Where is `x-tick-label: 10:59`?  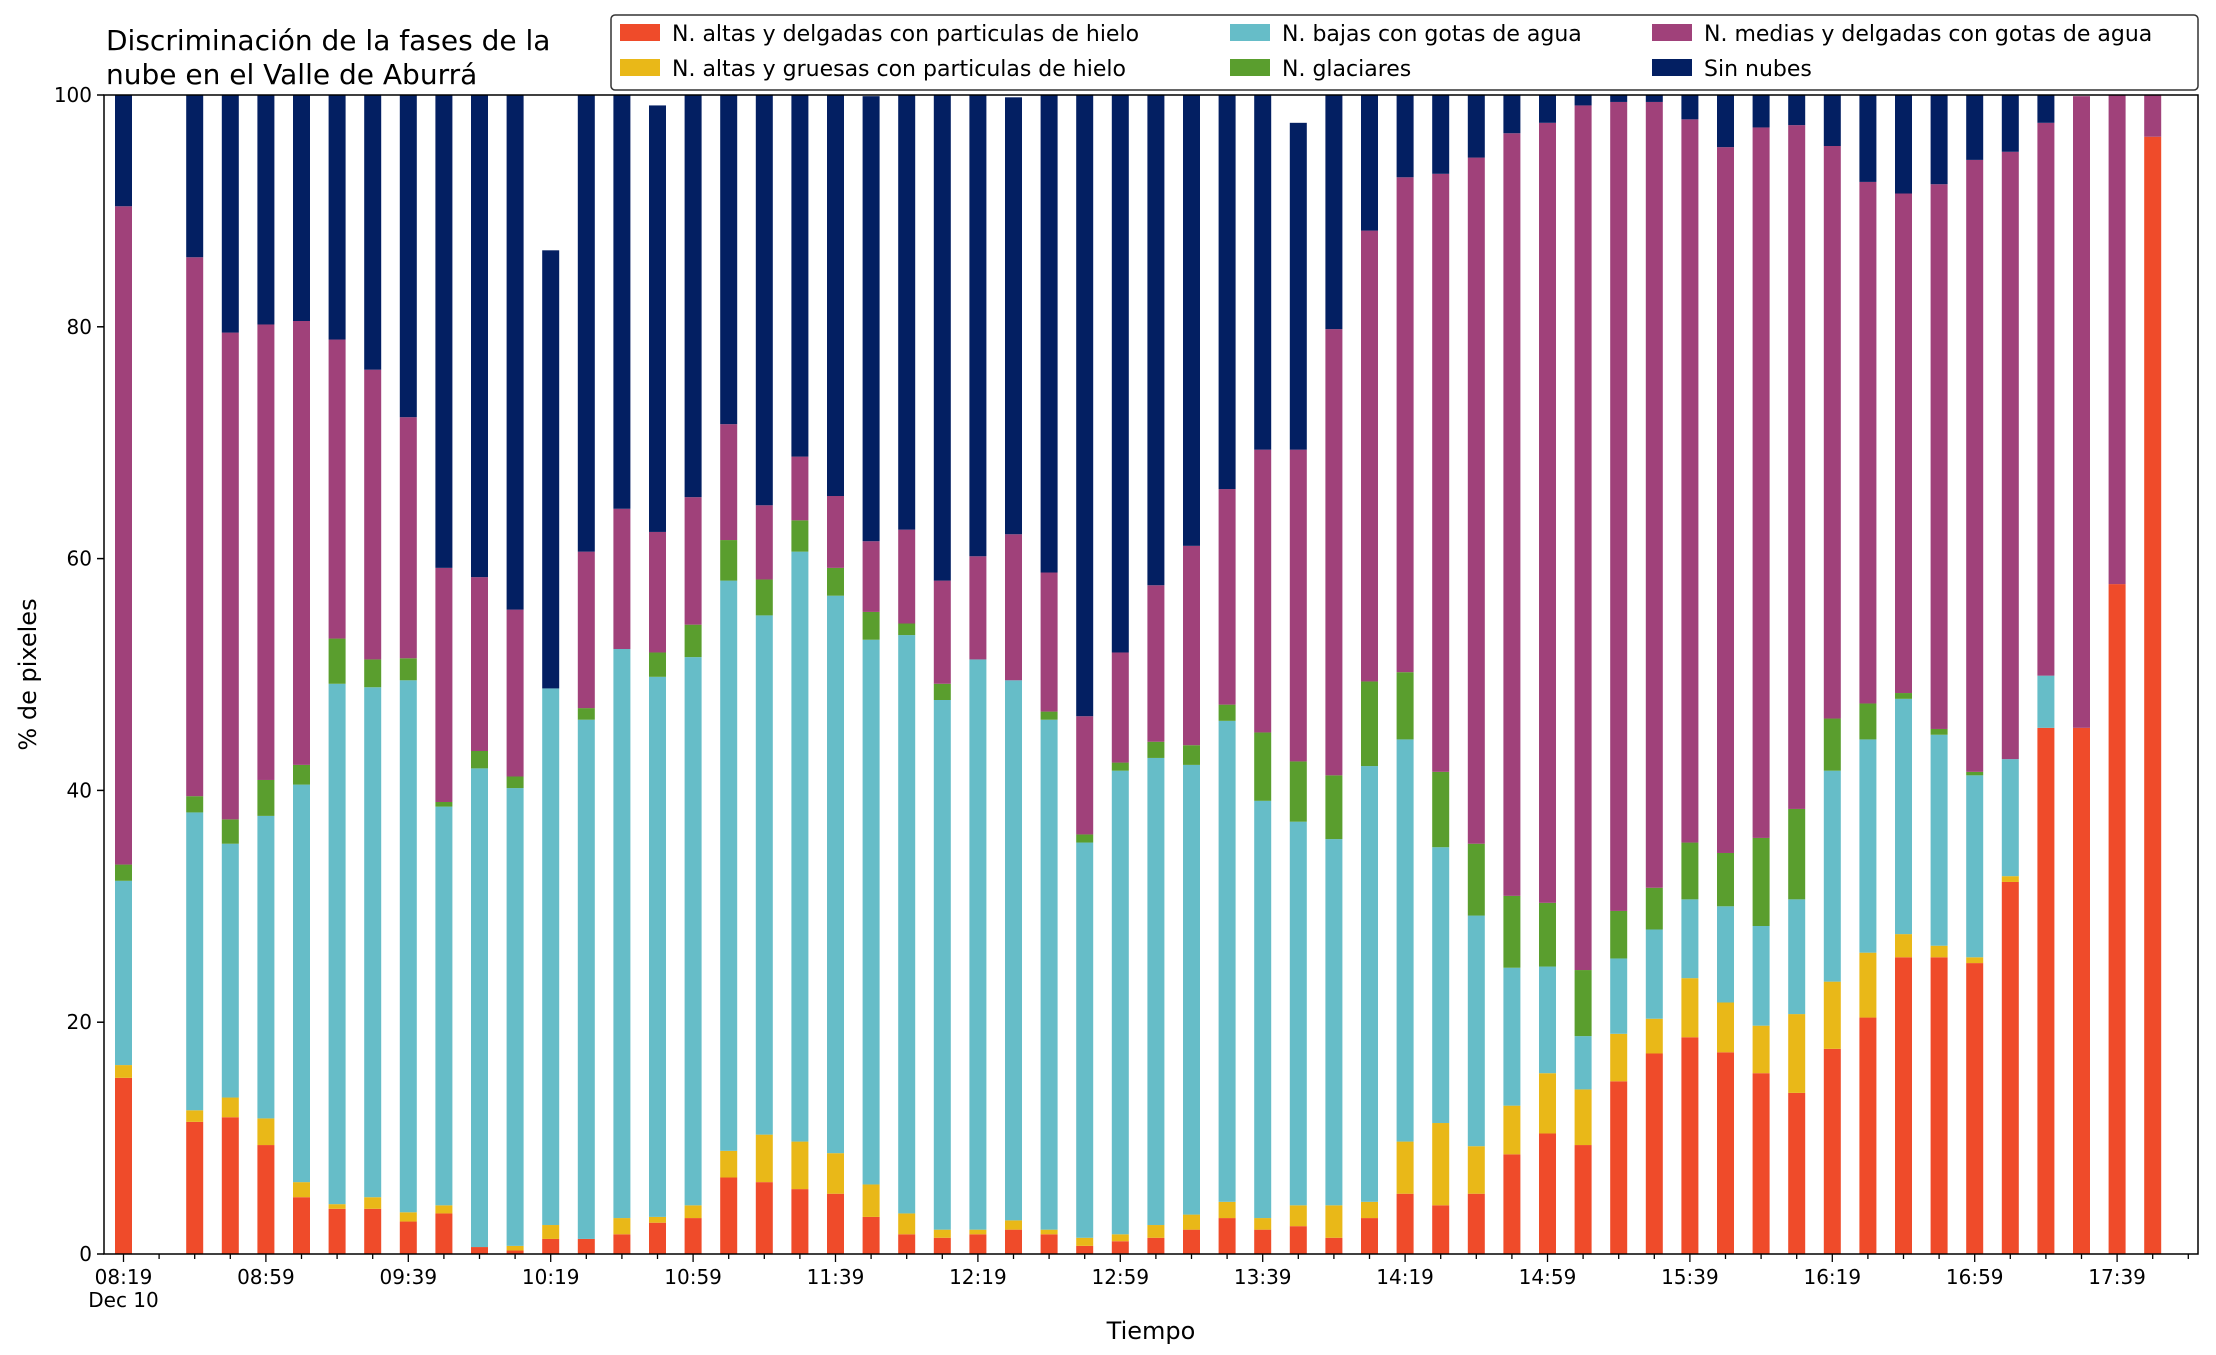 x-tick-label: 10:59 is located at coordinates (693, 1277).